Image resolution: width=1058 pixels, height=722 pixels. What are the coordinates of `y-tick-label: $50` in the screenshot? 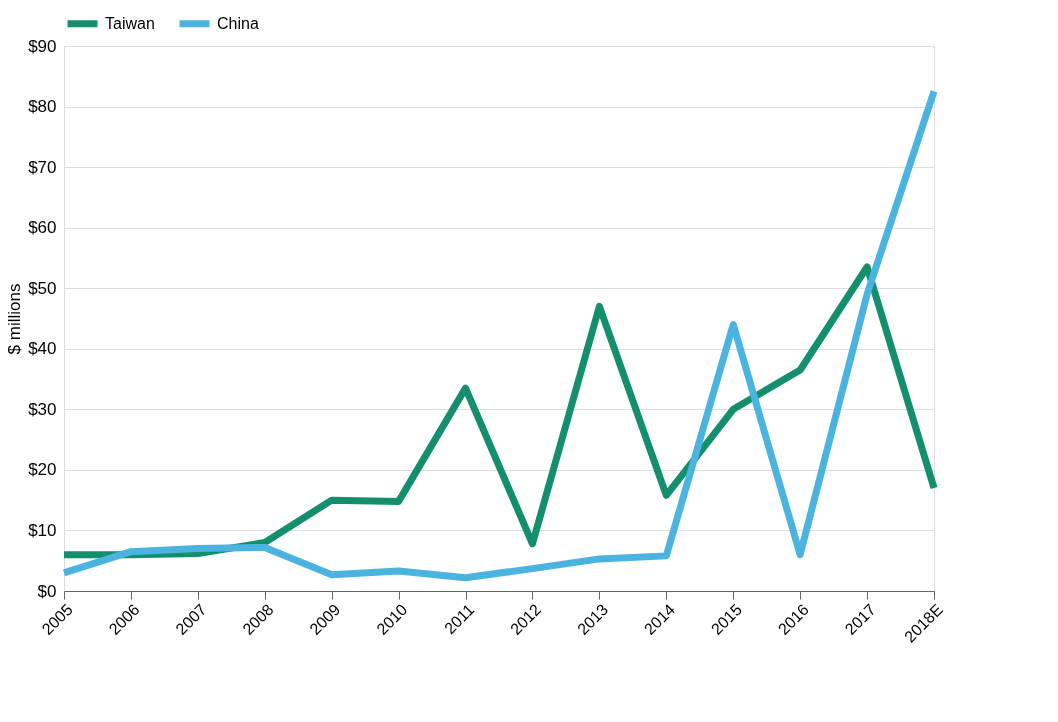 It's located at (42, 288).